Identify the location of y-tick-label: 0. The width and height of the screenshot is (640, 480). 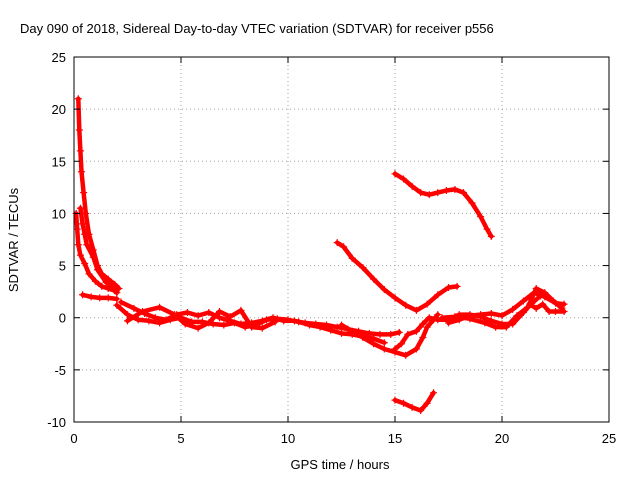
(62, 318).